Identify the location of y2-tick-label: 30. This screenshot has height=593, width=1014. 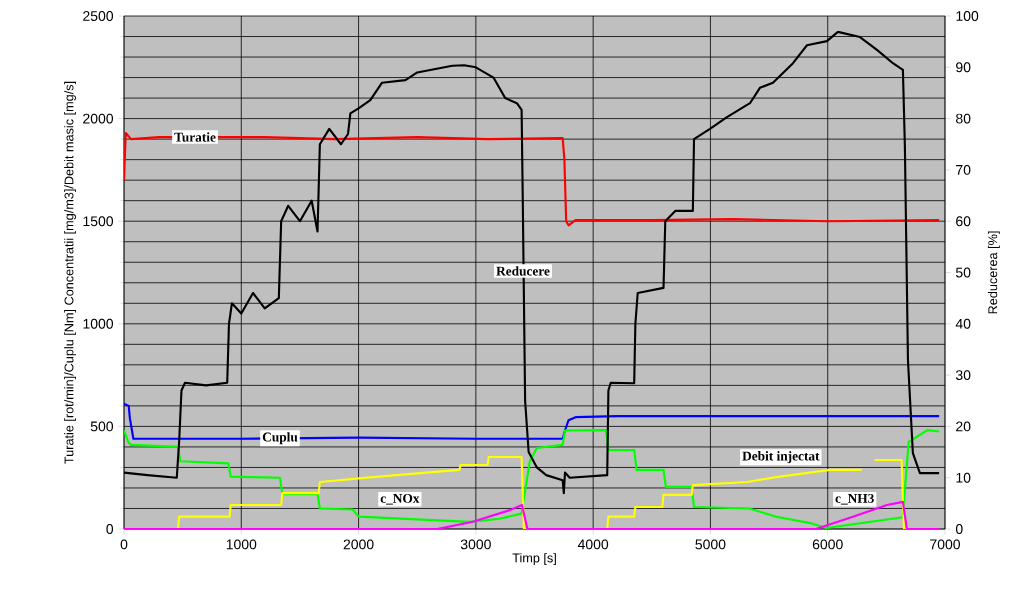
(963, 375).